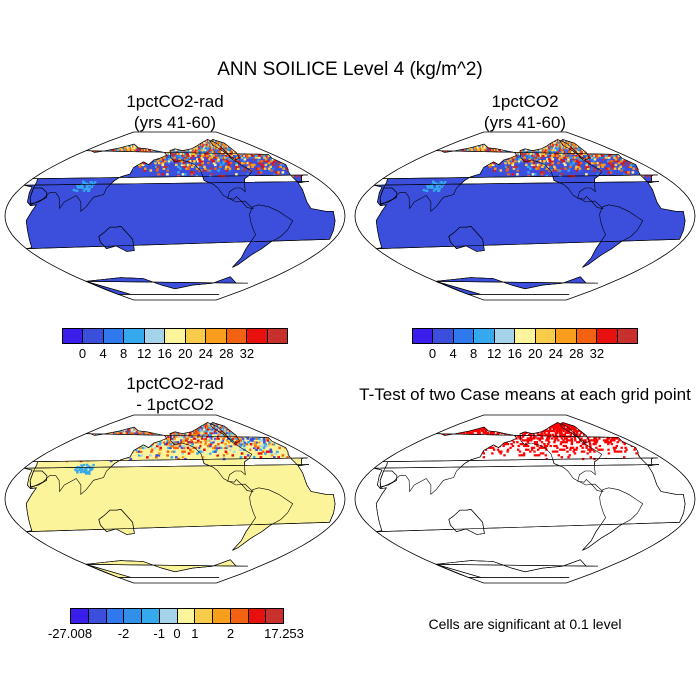  I want to click on map-ttest, so click(525, 499).